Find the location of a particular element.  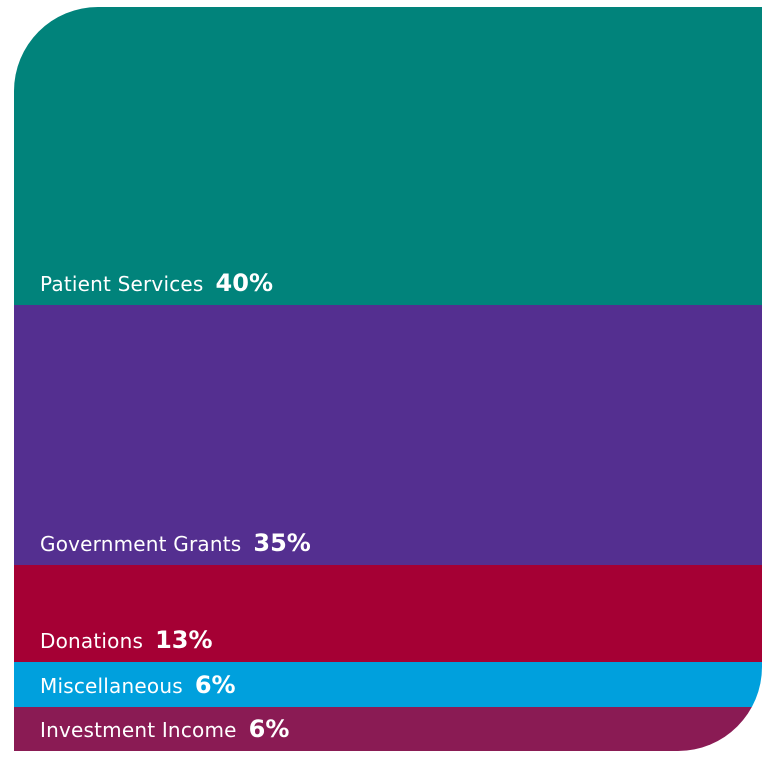

bar-segment-miscellaneous: Miscellaneous 6% is located at coordinates (388, 684).